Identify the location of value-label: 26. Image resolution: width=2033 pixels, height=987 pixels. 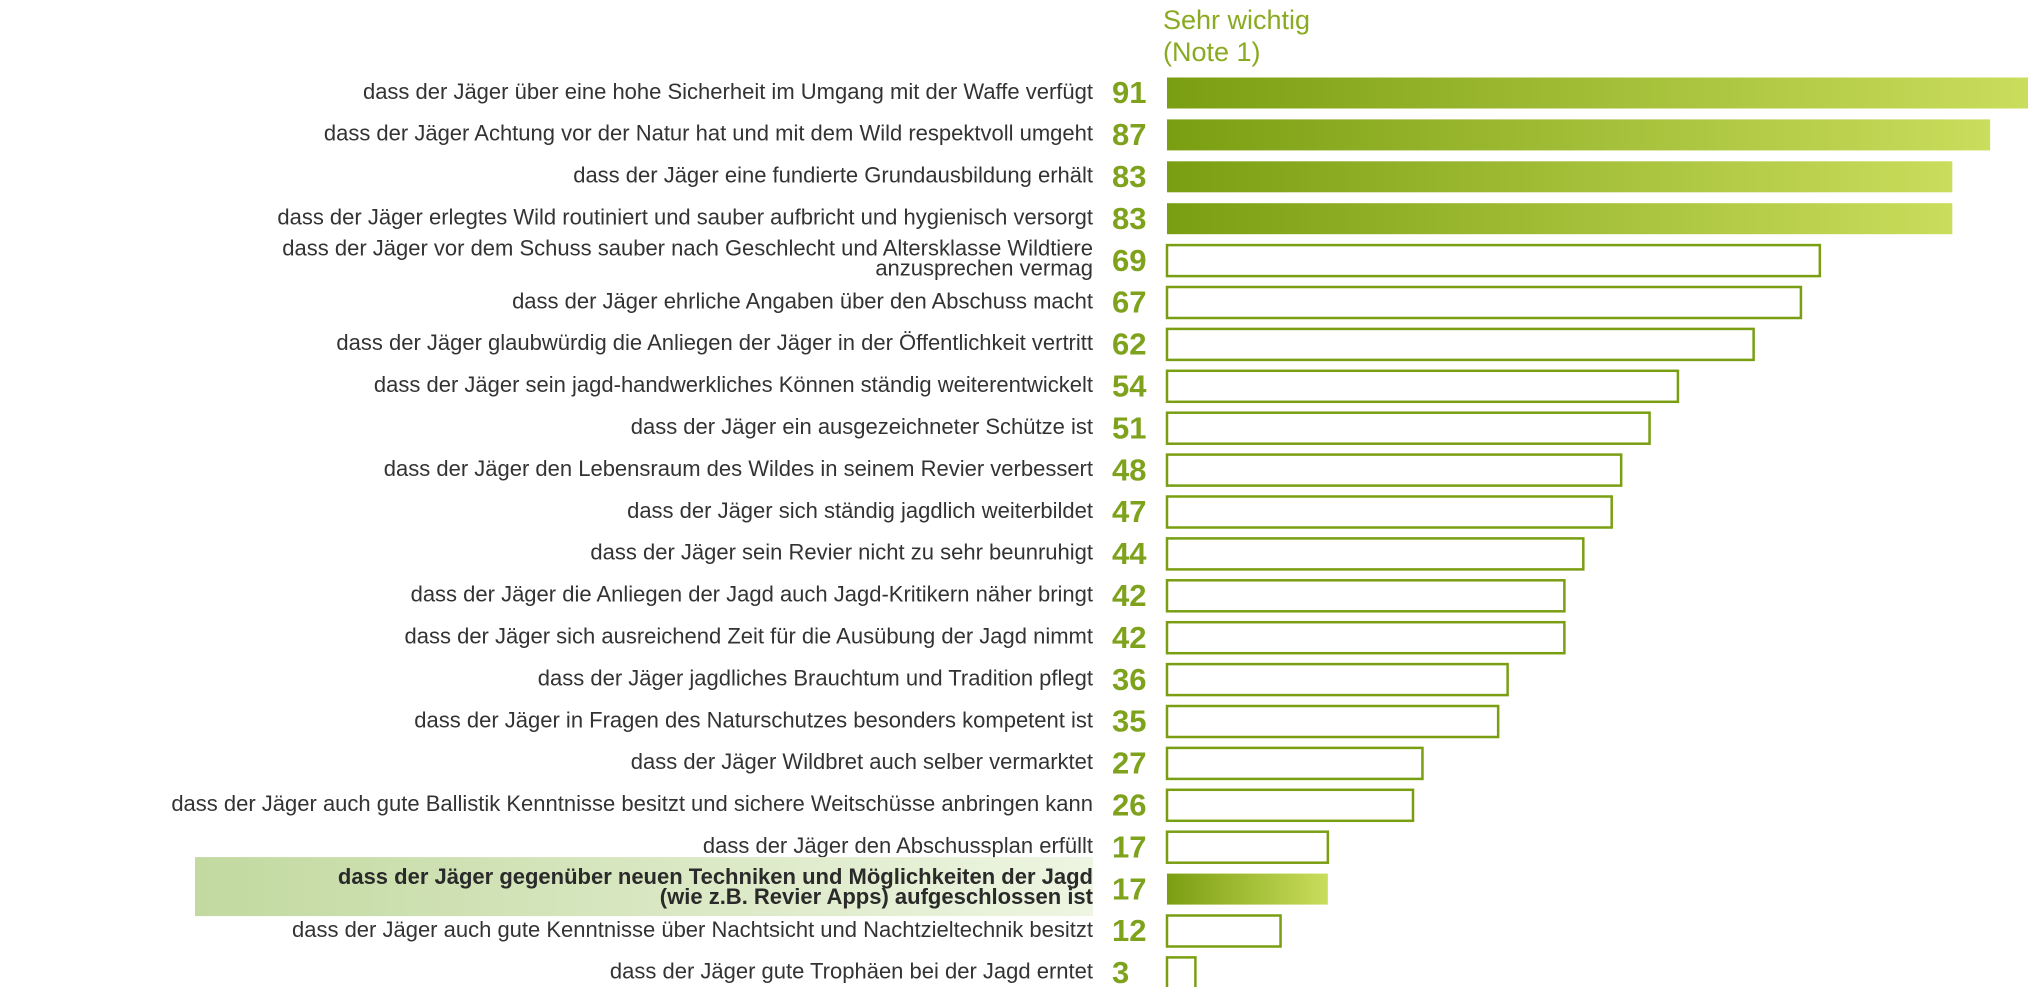
(1129, 804).